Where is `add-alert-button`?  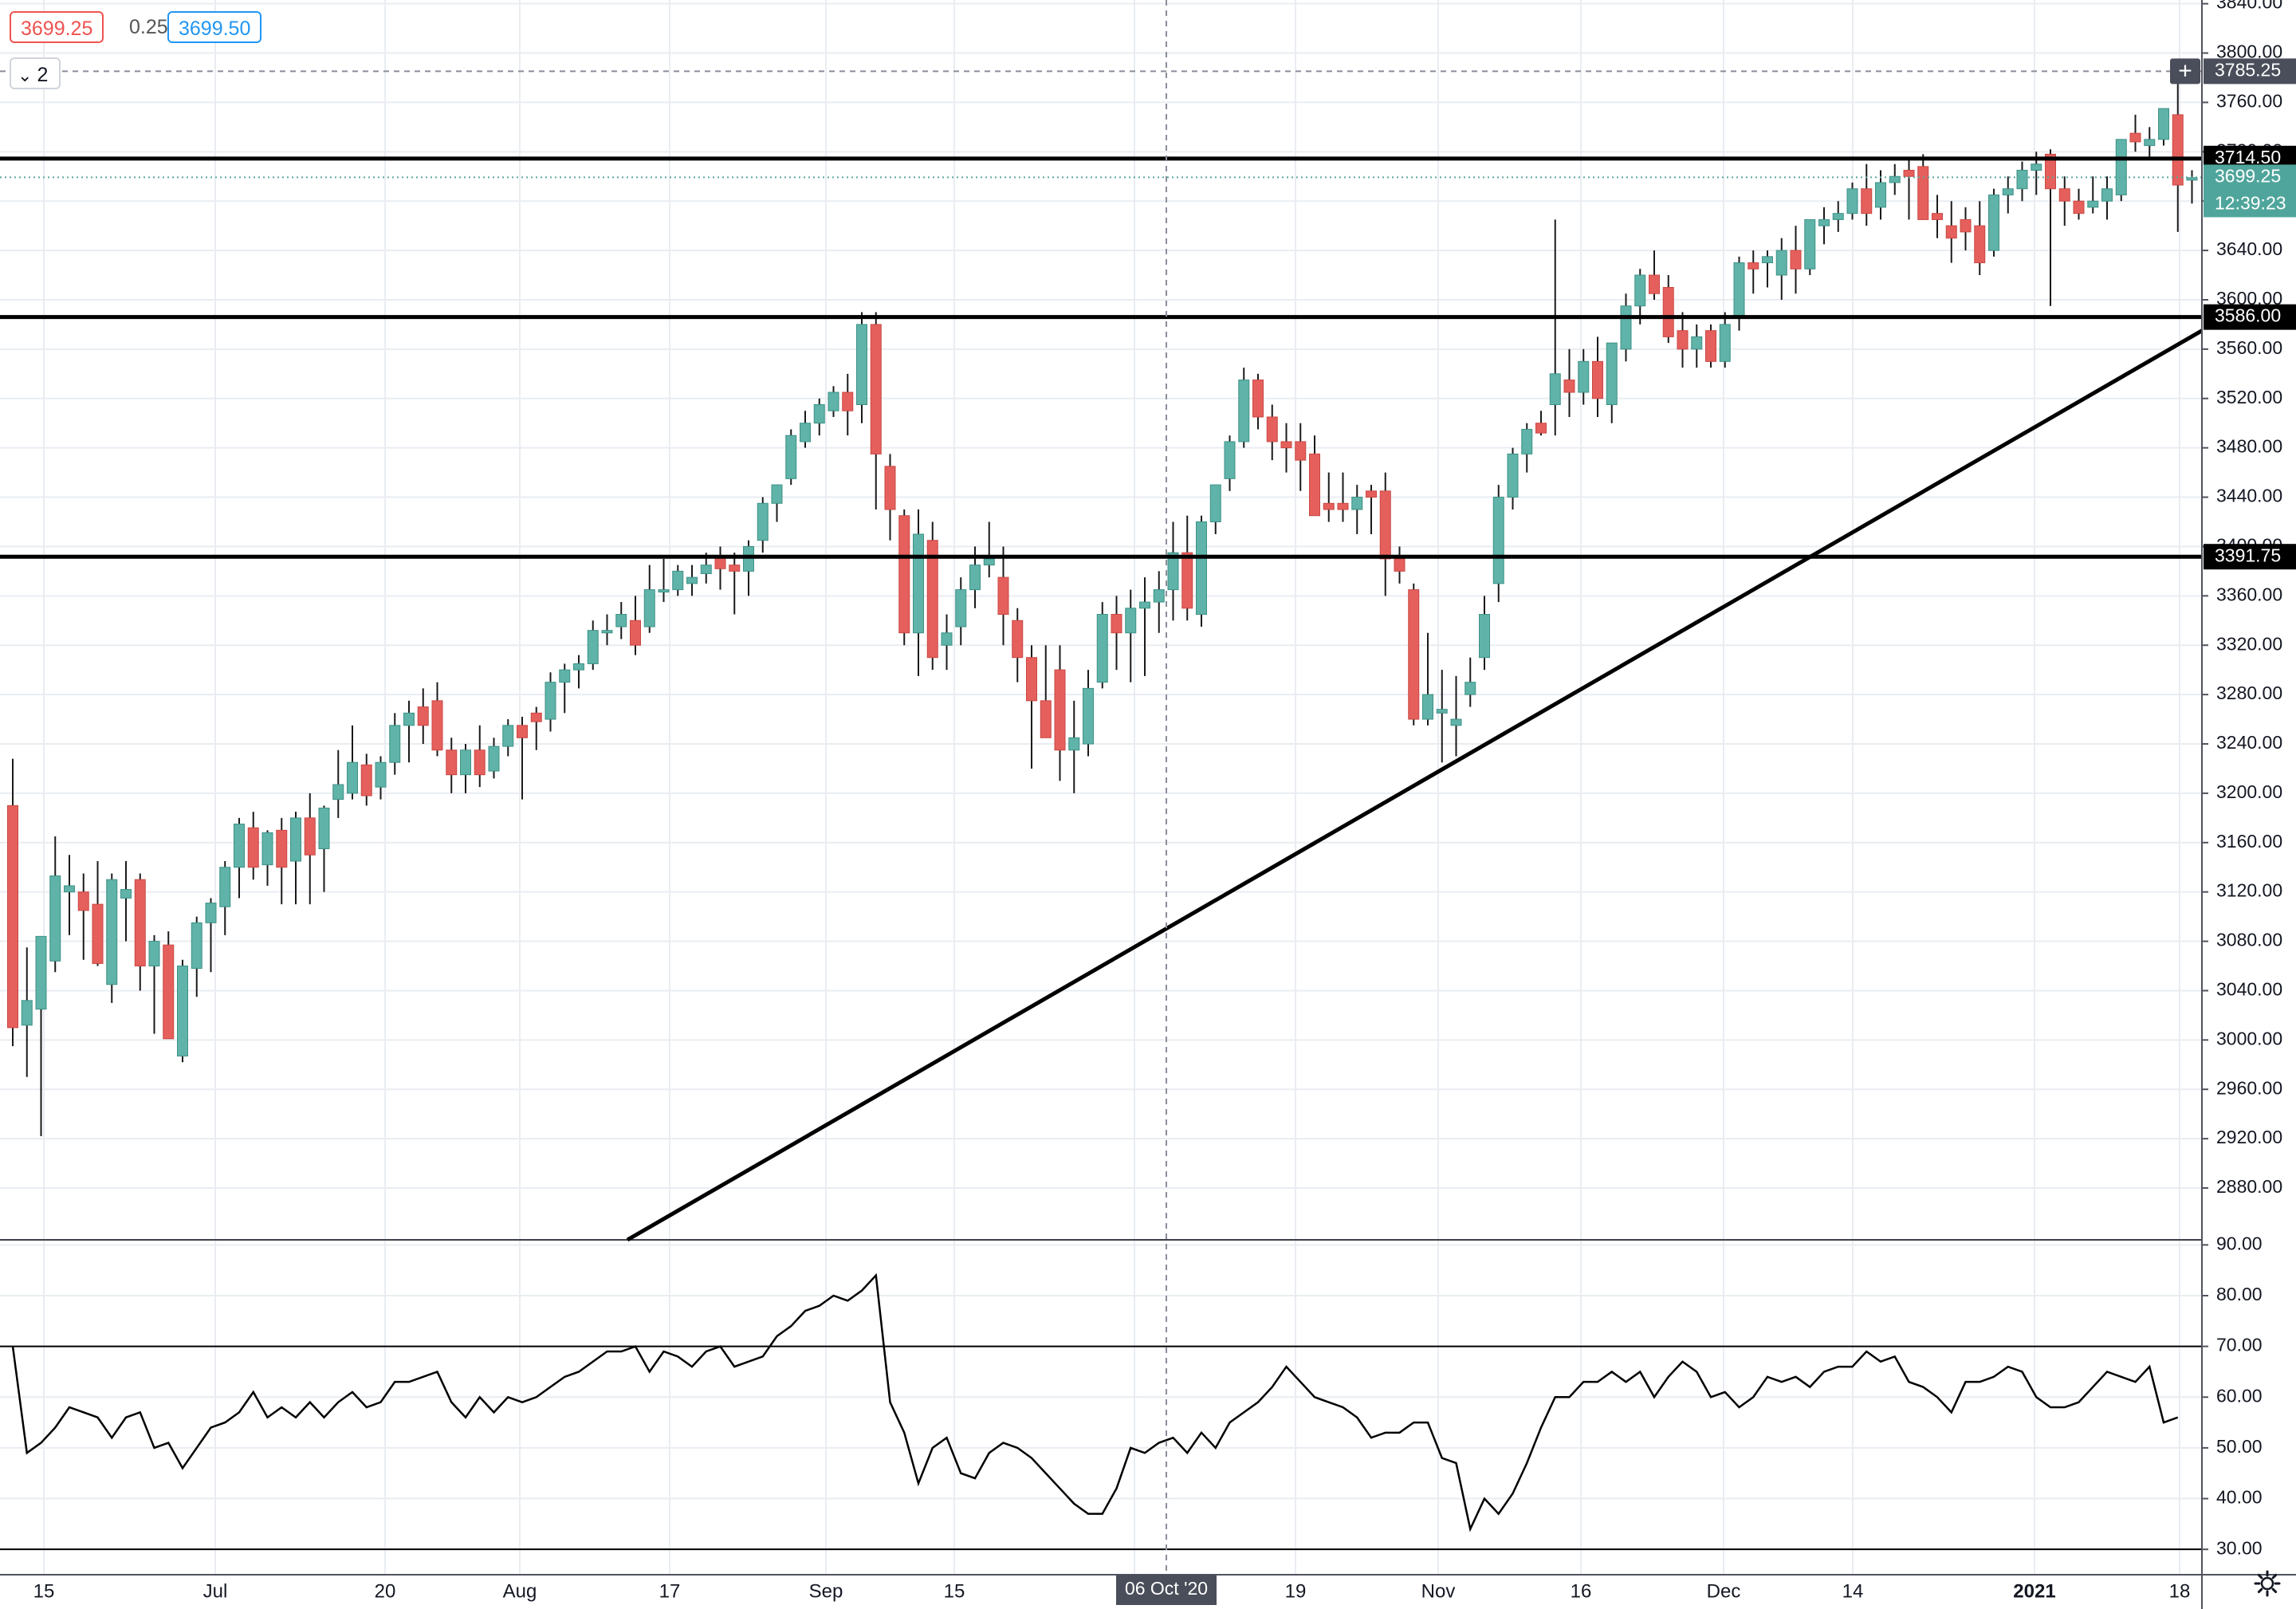
add-alert-button is located at coordinates (2185, 71).